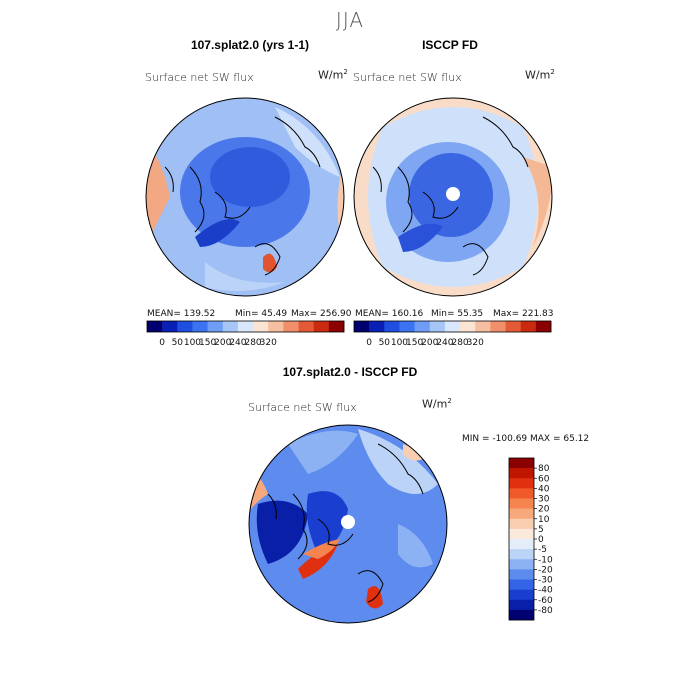 Image resolution: width=700 pixels, height=700 pixels. What do you see at coordinates (545, 581) in the screenshot?
I see `panel3-colorbar-label-11: -30` at bounding box center [545, 581].